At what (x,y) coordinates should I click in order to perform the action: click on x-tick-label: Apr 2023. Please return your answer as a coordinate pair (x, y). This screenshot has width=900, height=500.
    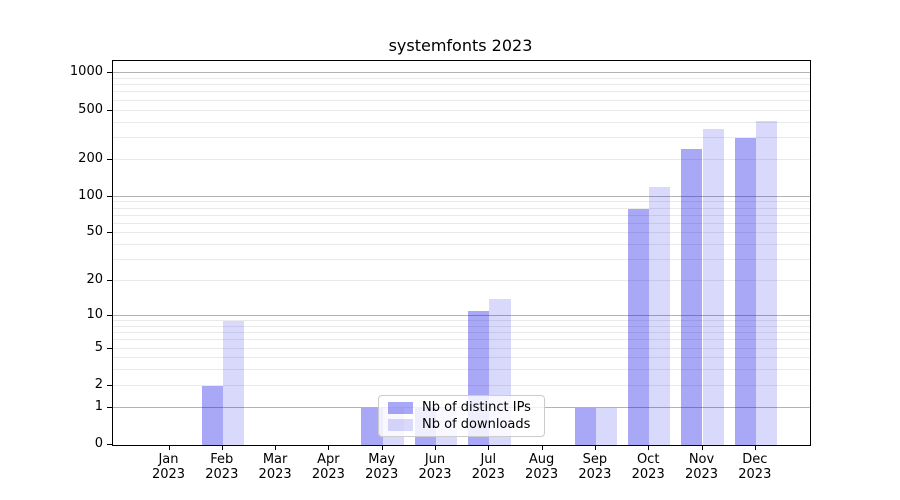
    Looking at the image, I should click on (328, 467).